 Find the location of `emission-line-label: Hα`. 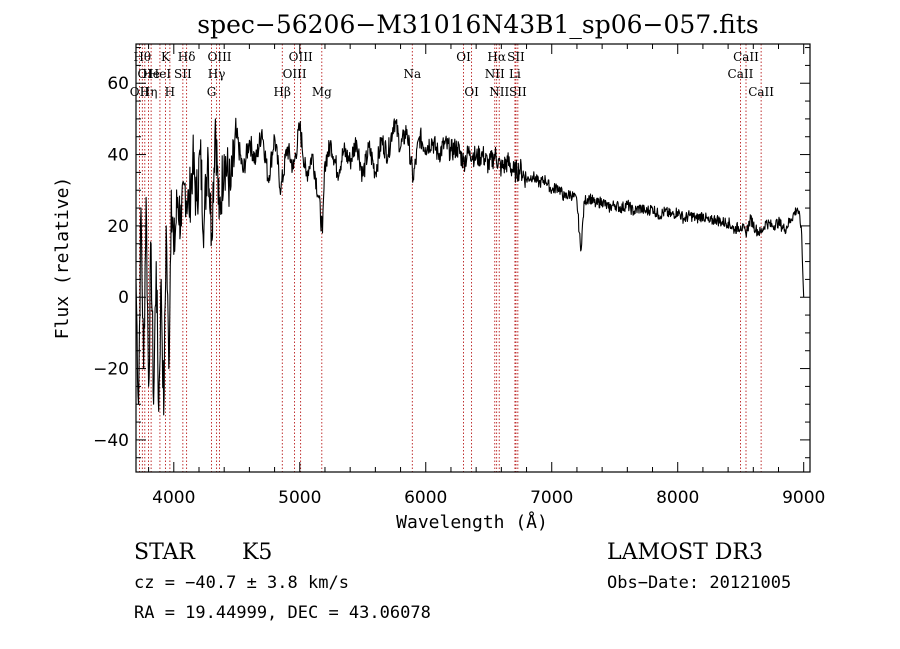

emission-line-label: Hα is located at coordinates (496, 57).